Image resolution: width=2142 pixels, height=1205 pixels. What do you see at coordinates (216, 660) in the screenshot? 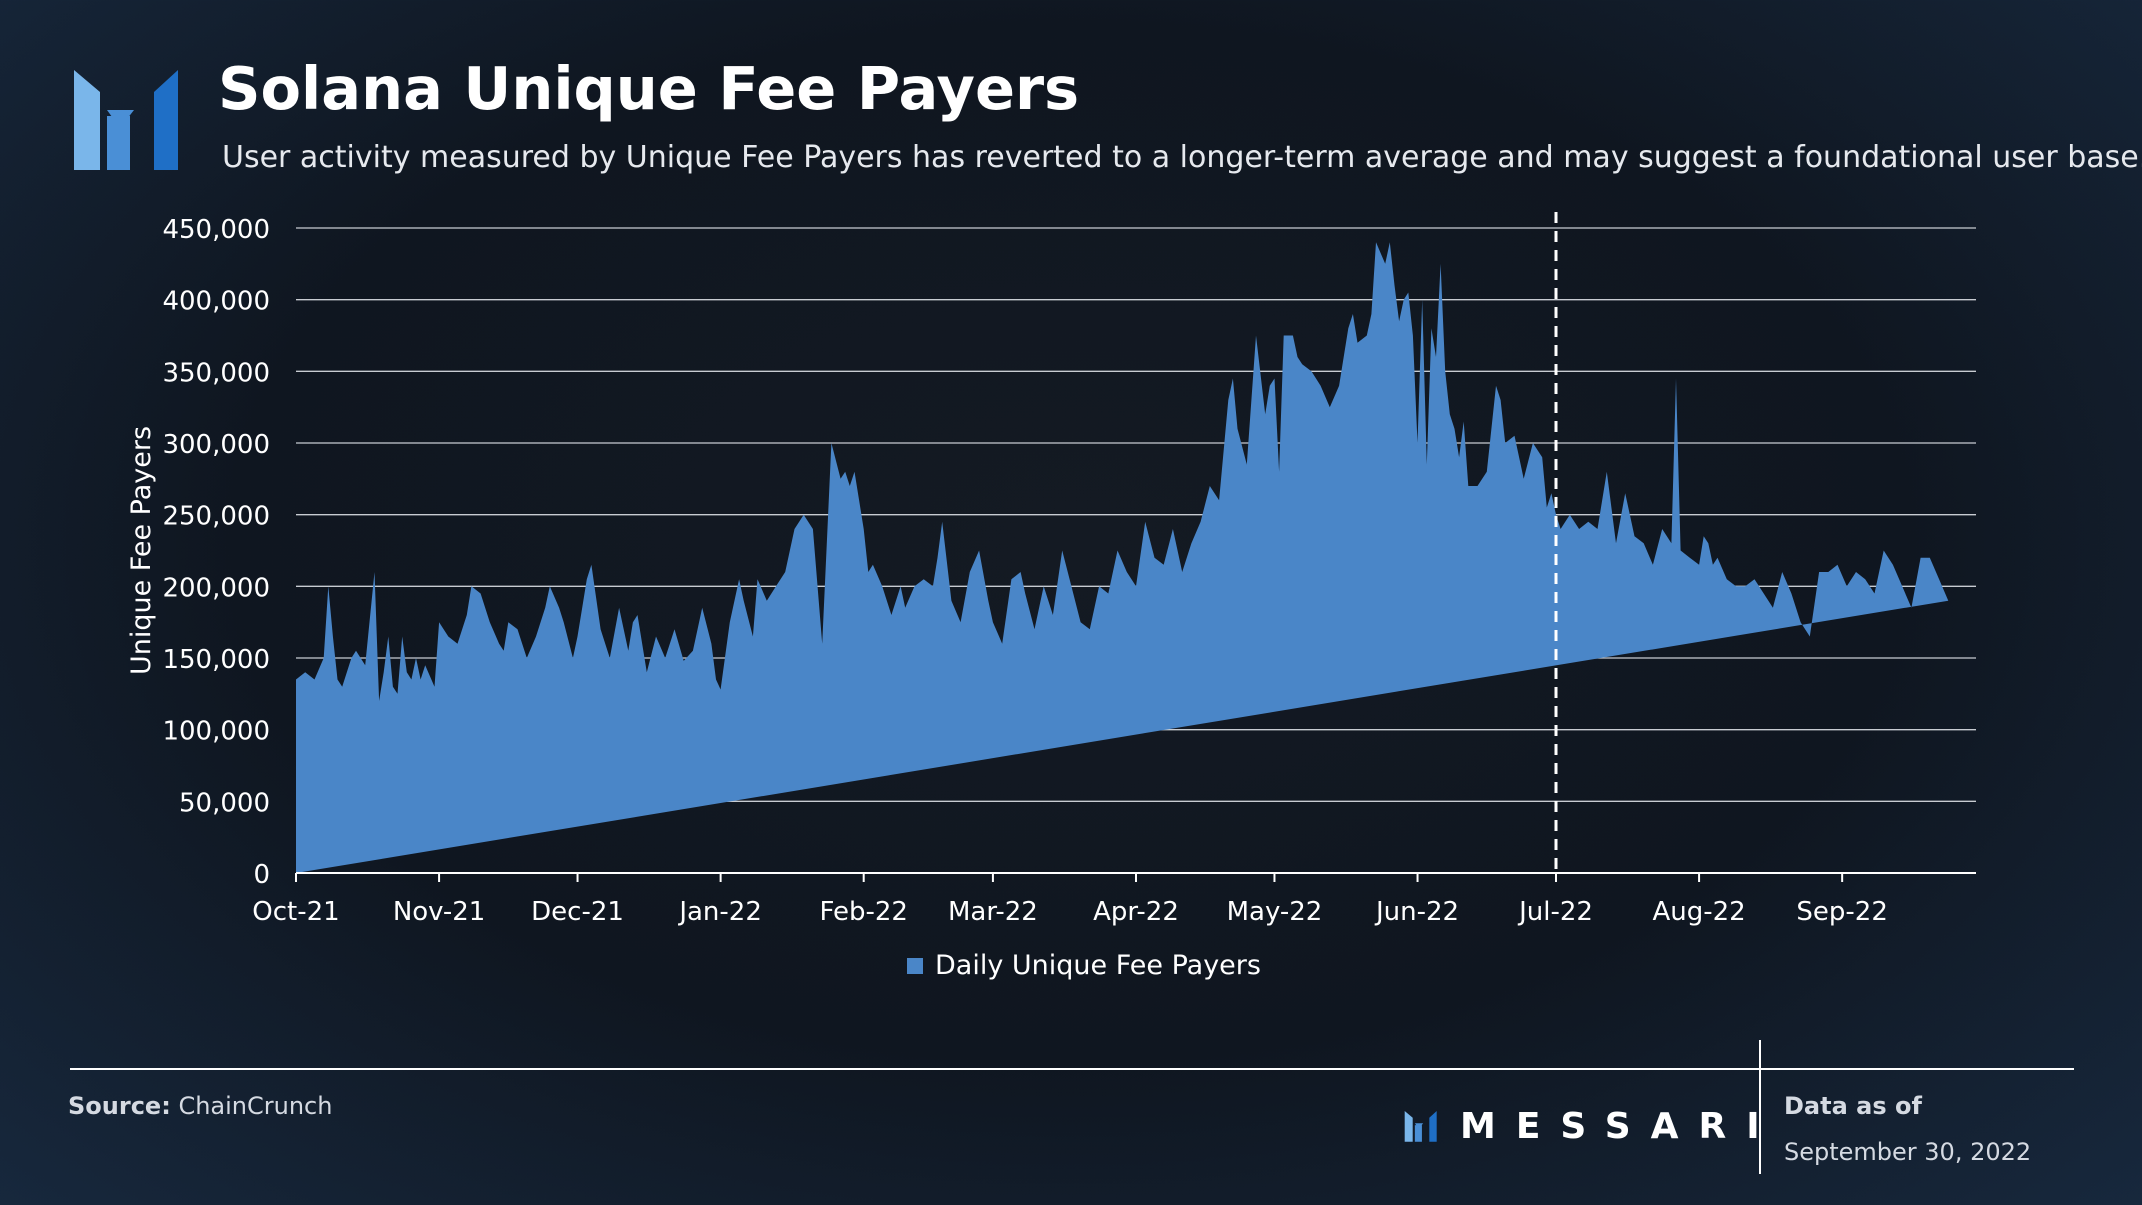
I see `y-tick-label: 150,000` at bounding box center [216, 660].